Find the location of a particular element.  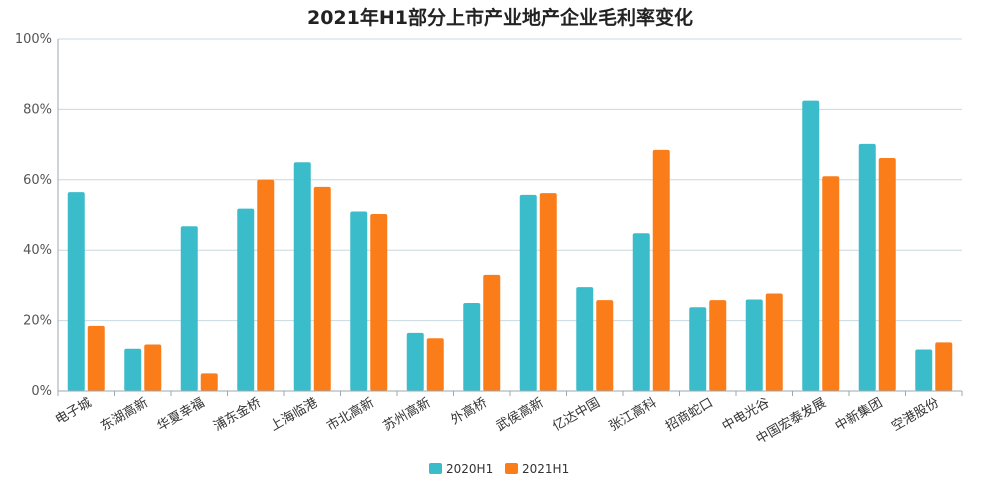

x-tick-label: 浦东金桥 is located at coordinates (237, 415).